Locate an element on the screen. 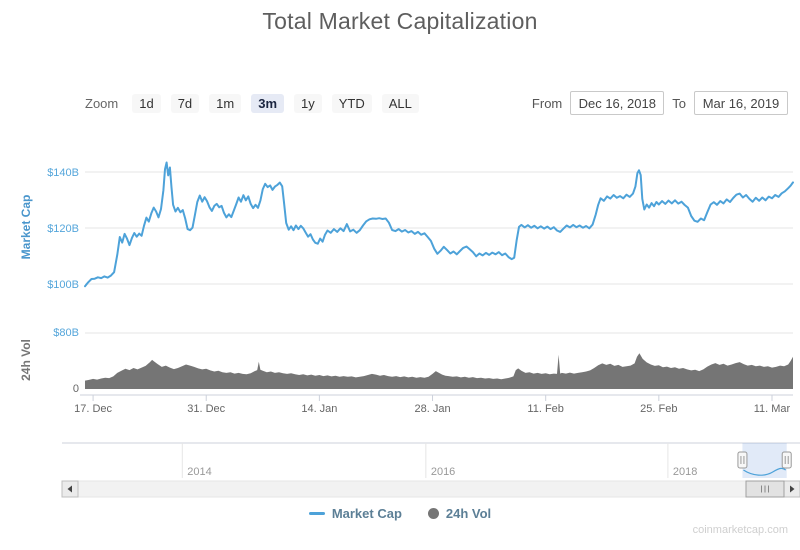 The width and height of the screenshot is (800, 550). to-date-input is located at coordinates (741, 103).